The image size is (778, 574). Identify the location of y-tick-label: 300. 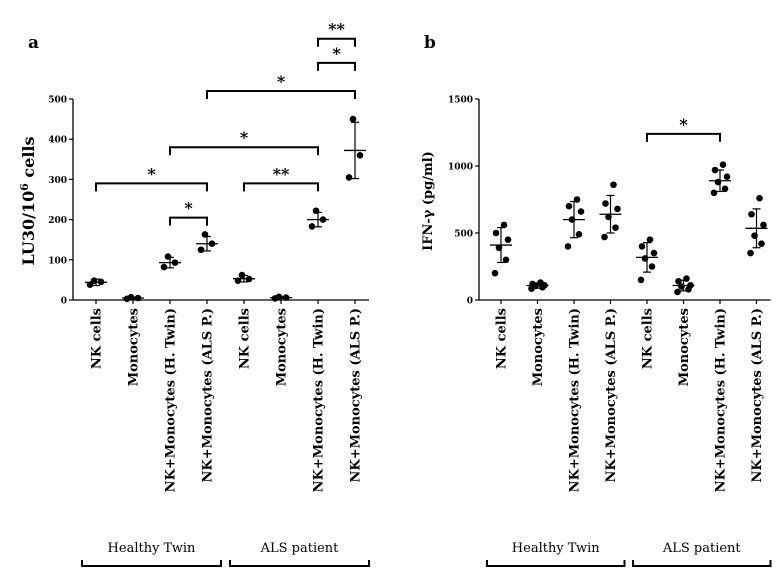
(57, 181).